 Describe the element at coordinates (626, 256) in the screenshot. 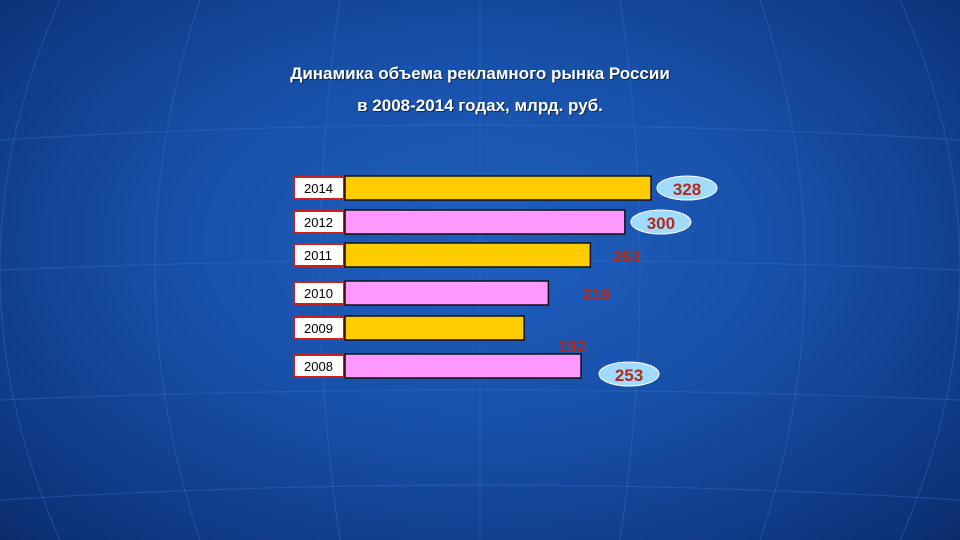

I see `value-label-2011: 263` at that location.